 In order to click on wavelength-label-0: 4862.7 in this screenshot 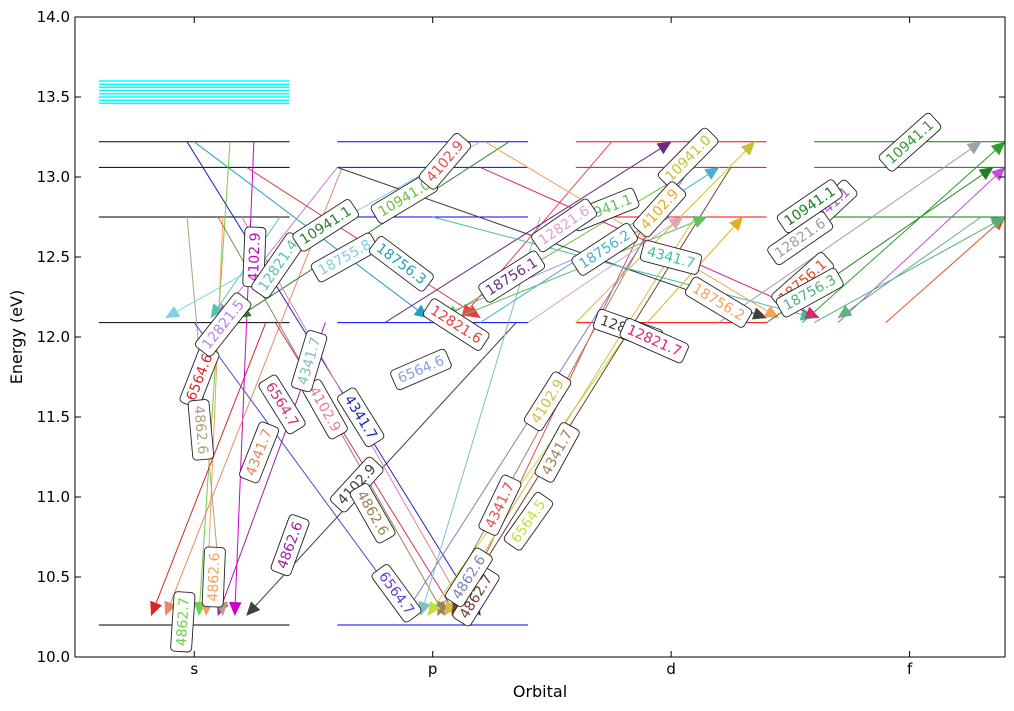, I will do `click(183, 622)`.